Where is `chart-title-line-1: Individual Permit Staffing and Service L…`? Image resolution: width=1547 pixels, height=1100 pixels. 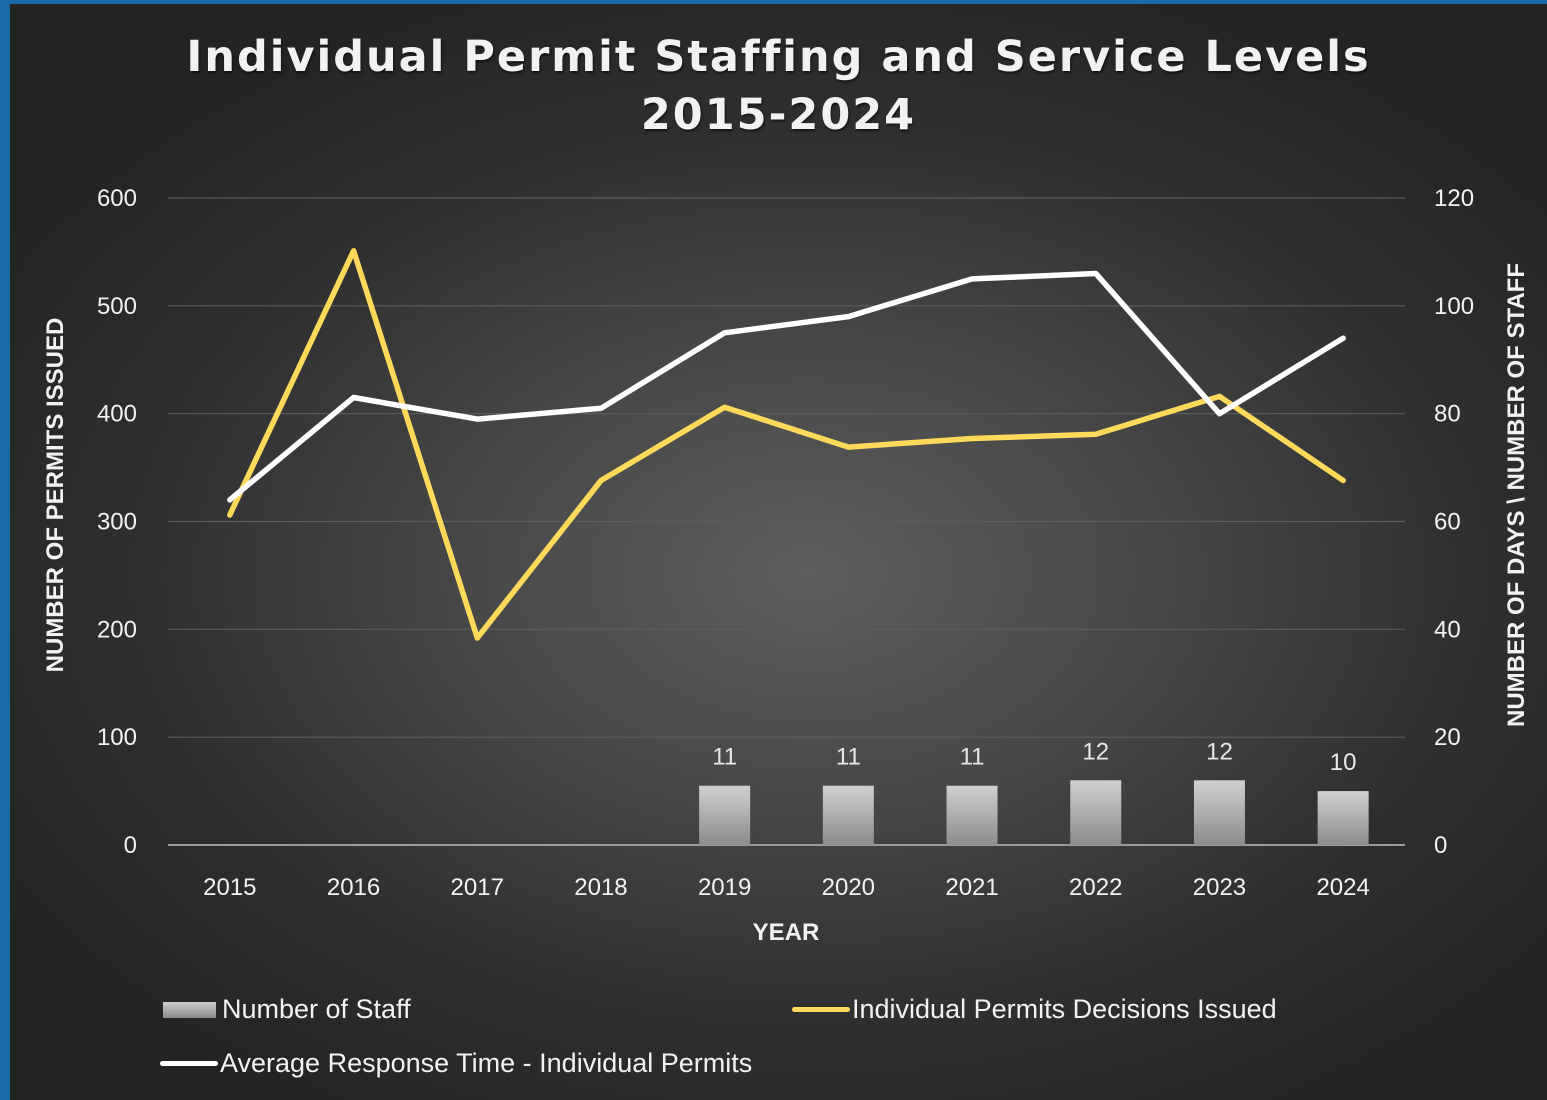
chart-title-line-1: Individual Permit Staffing and Service L… is located at coordinates (778, 57).